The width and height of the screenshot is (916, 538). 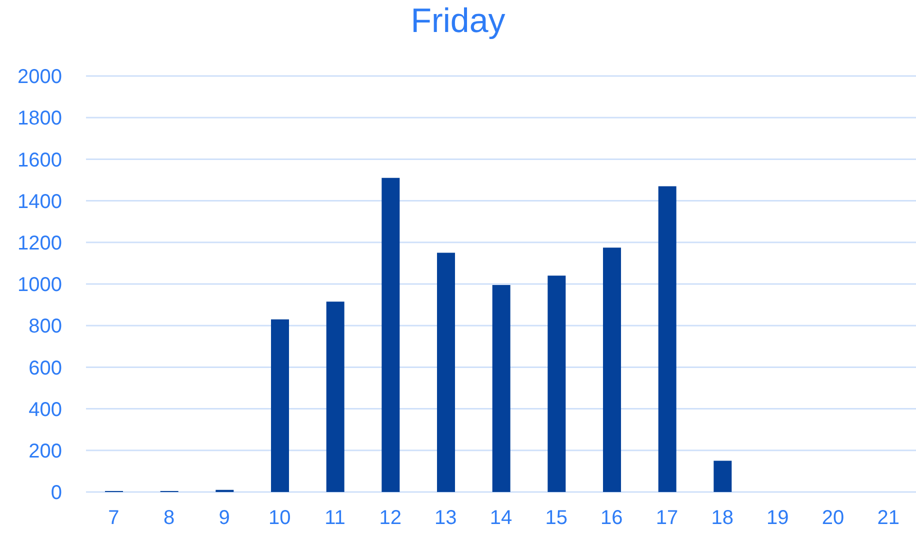 I want to click on y-tick-label: 1000, so click(x=40, y=285).